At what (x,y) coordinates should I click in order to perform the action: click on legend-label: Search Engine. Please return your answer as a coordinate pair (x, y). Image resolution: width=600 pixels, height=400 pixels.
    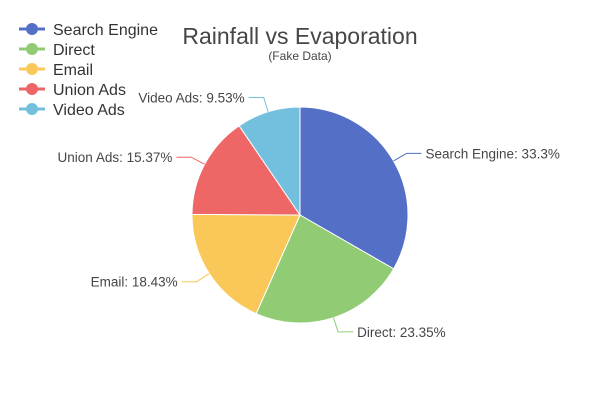
    Looking at the image, I should click on (105, 30).